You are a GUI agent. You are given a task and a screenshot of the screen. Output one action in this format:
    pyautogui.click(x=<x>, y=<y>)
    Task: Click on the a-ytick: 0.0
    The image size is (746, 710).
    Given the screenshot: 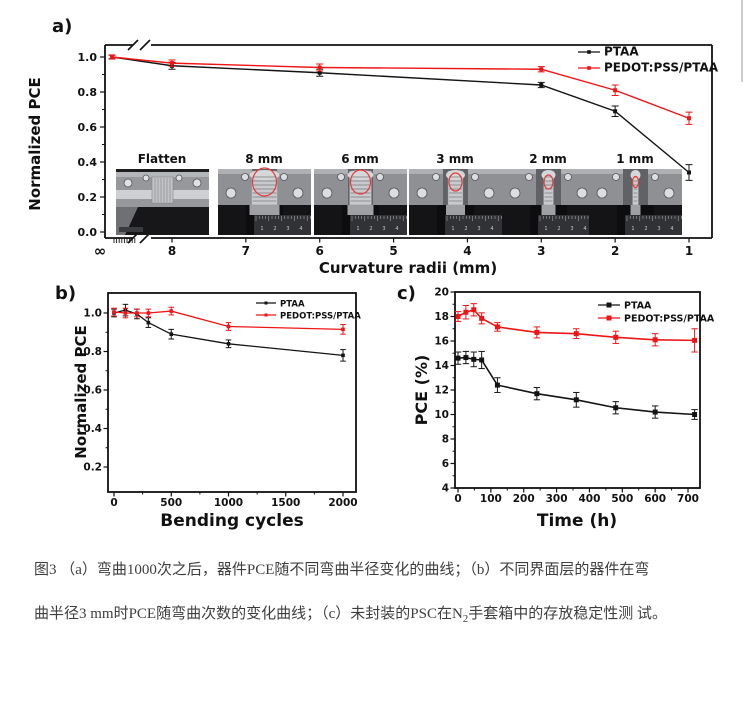 What is the action you would take?
    pyautogui.click(x=88, y=232)
    